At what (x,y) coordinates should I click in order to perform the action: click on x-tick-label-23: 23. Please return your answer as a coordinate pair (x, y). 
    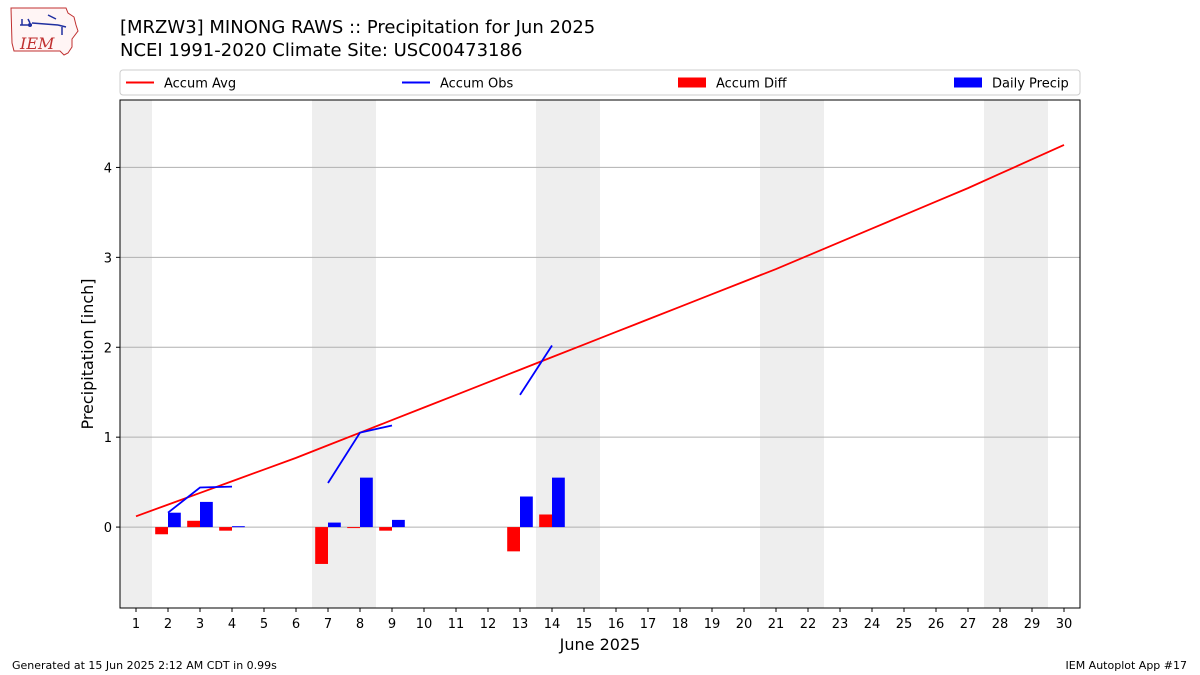
    Looking at the image, I should click on (840, 624).